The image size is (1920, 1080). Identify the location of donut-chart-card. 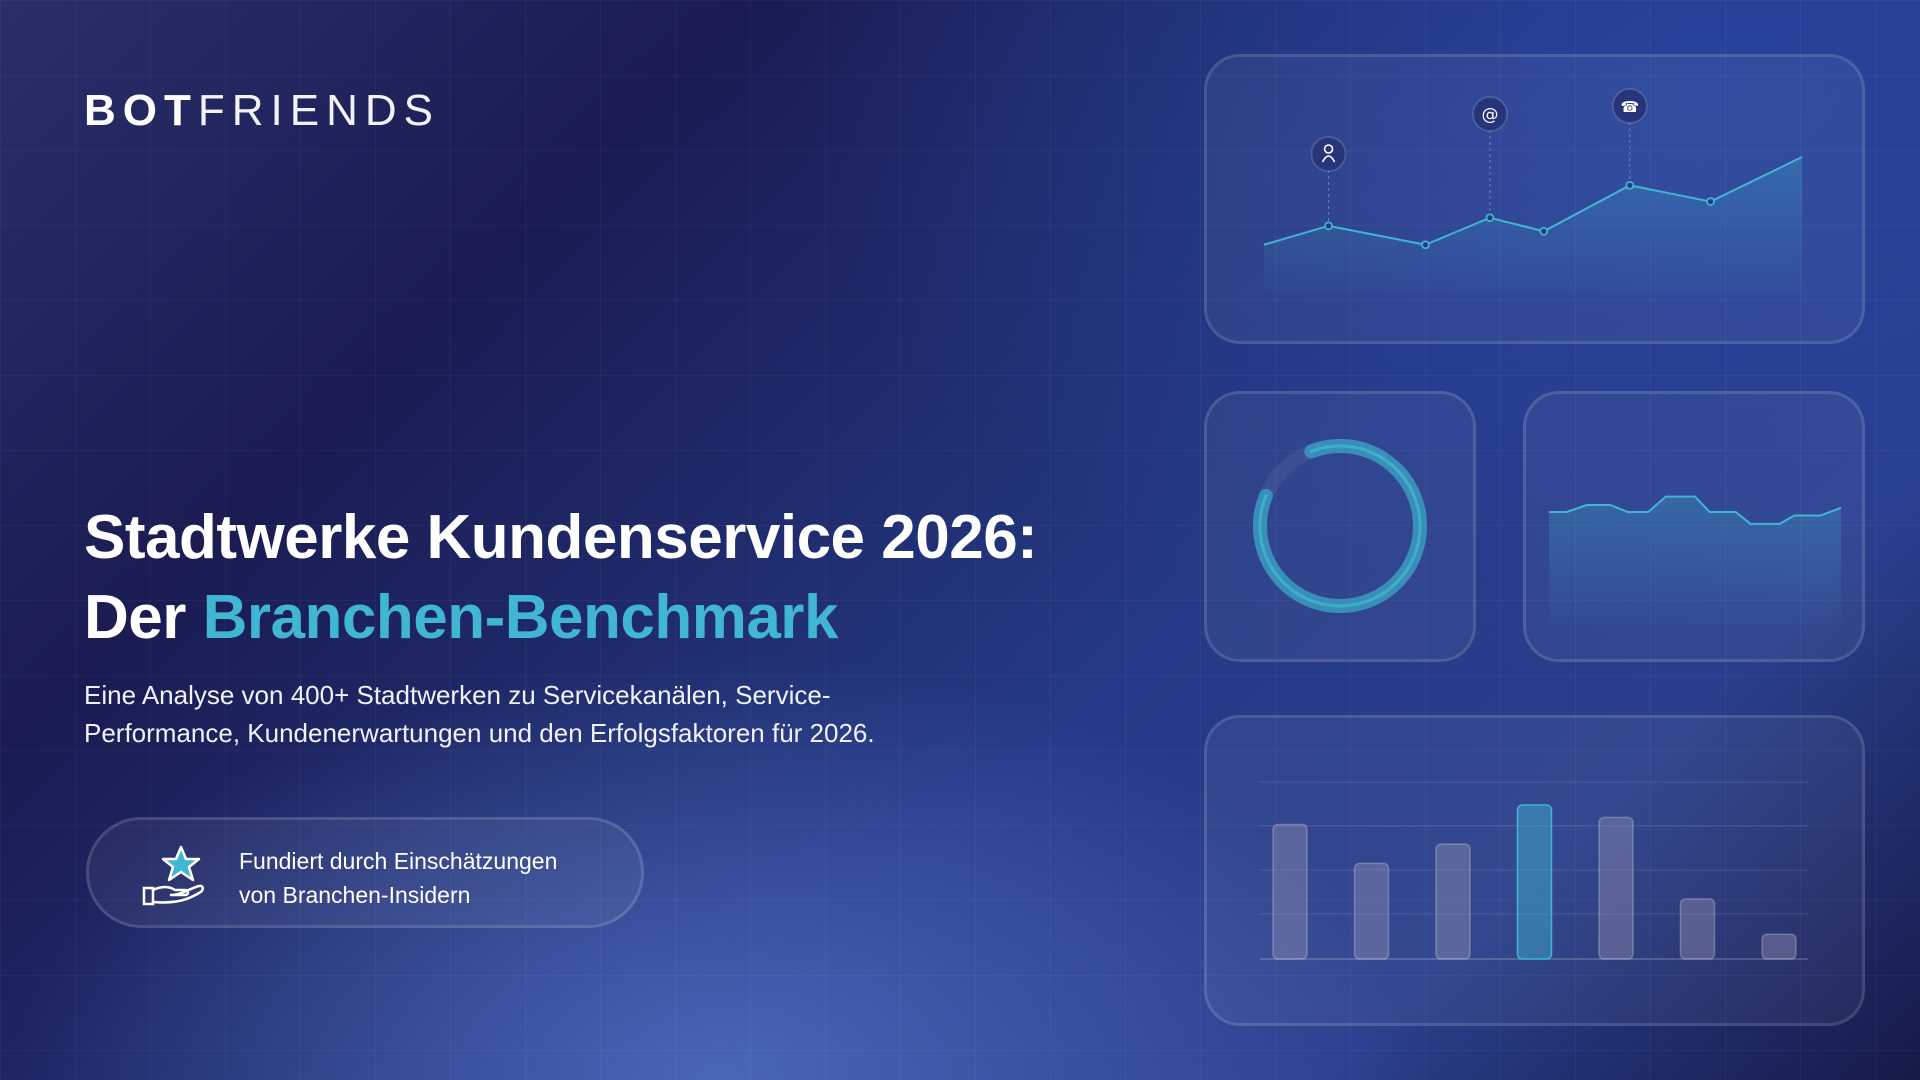
(1340, 526).